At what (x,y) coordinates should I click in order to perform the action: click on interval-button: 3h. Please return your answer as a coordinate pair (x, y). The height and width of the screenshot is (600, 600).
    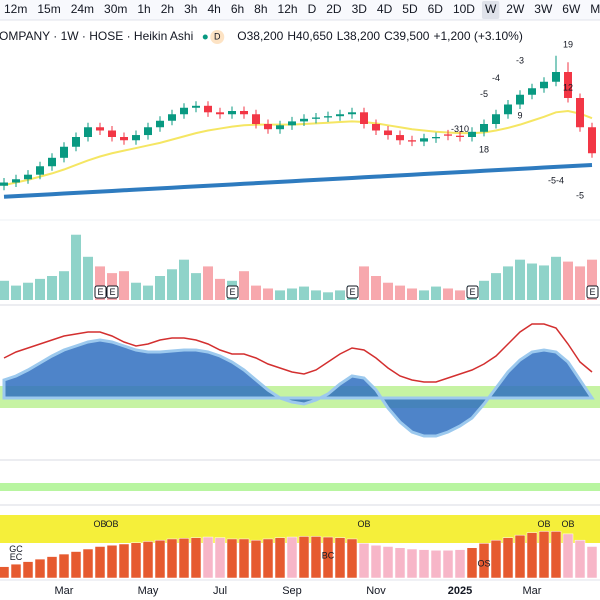
    Looking at the image, I should click on (190, 9).